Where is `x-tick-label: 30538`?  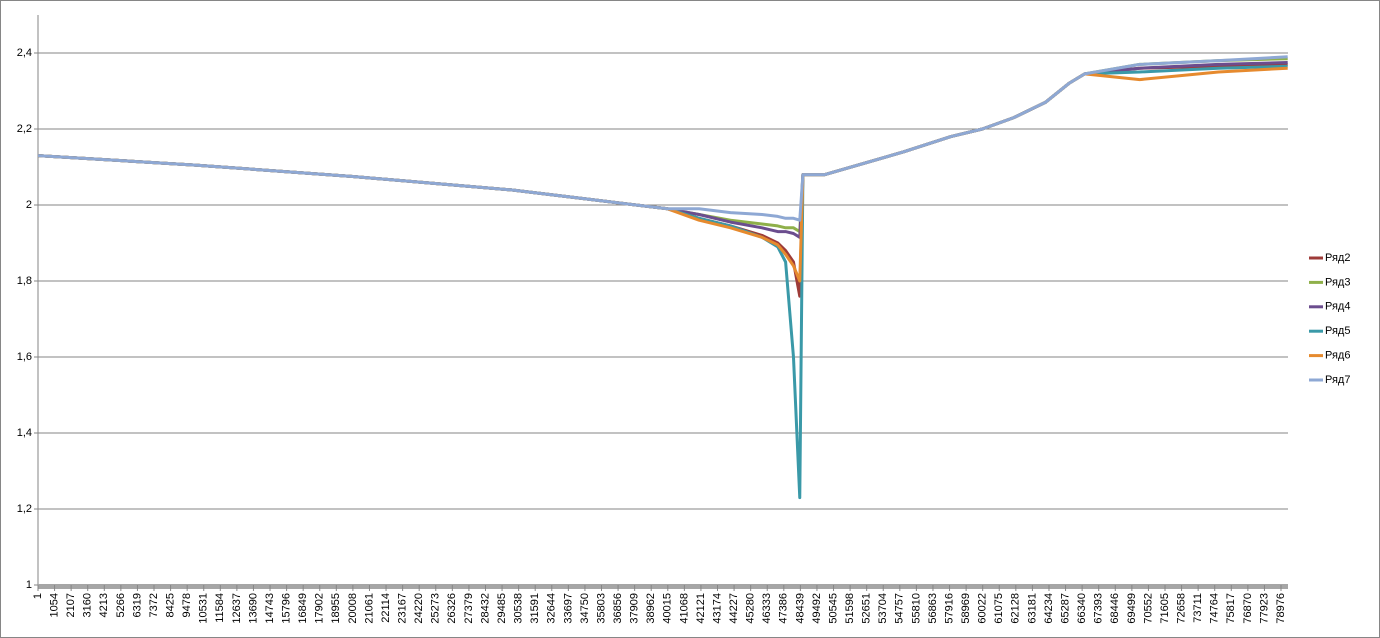 x-tick-label: 30538 is located at coordinates (519, 608).